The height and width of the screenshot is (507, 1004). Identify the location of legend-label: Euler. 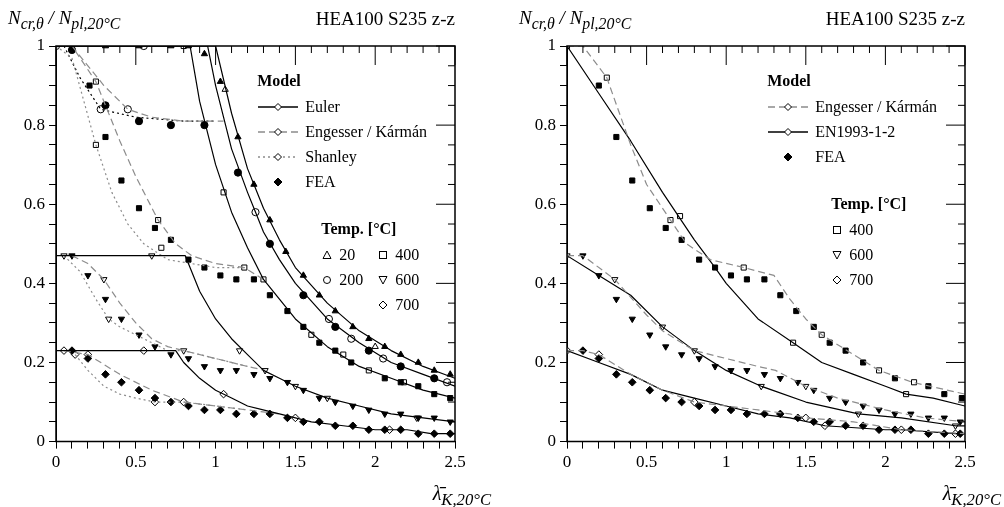
(322, 106).